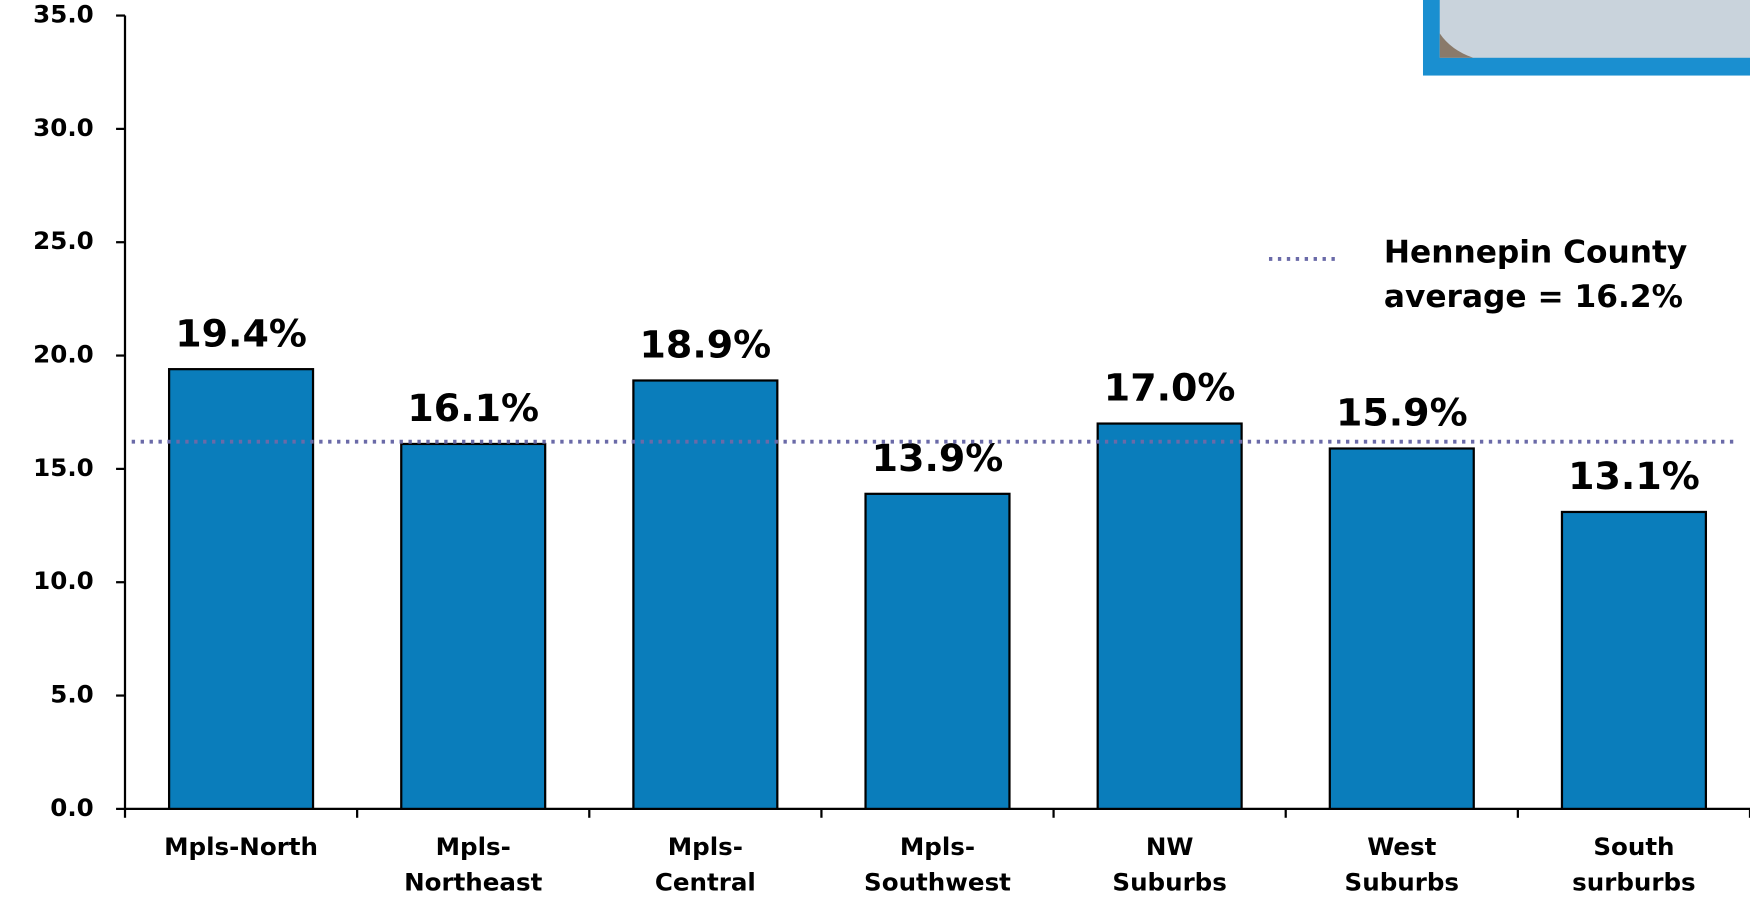 Image resolution: width=1750 pixels, height=900 pixels. What do you see at coordinates (473, 881) in the screenshot?
I see `x-tick-label: Northeast` at bounding box center [473, 881].